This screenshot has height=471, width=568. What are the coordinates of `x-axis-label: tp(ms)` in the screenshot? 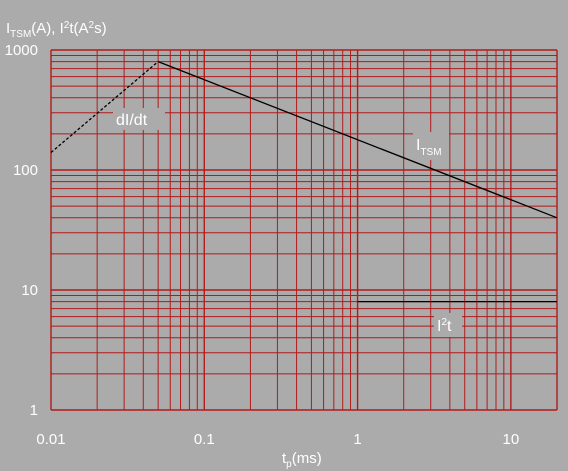 It's located at (302, 460).